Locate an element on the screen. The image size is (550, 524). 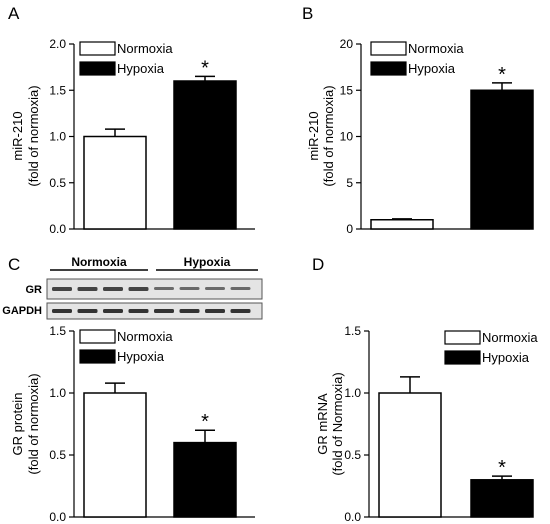
y-axis-title: GR mRNA is located at coordinates (322, 424).